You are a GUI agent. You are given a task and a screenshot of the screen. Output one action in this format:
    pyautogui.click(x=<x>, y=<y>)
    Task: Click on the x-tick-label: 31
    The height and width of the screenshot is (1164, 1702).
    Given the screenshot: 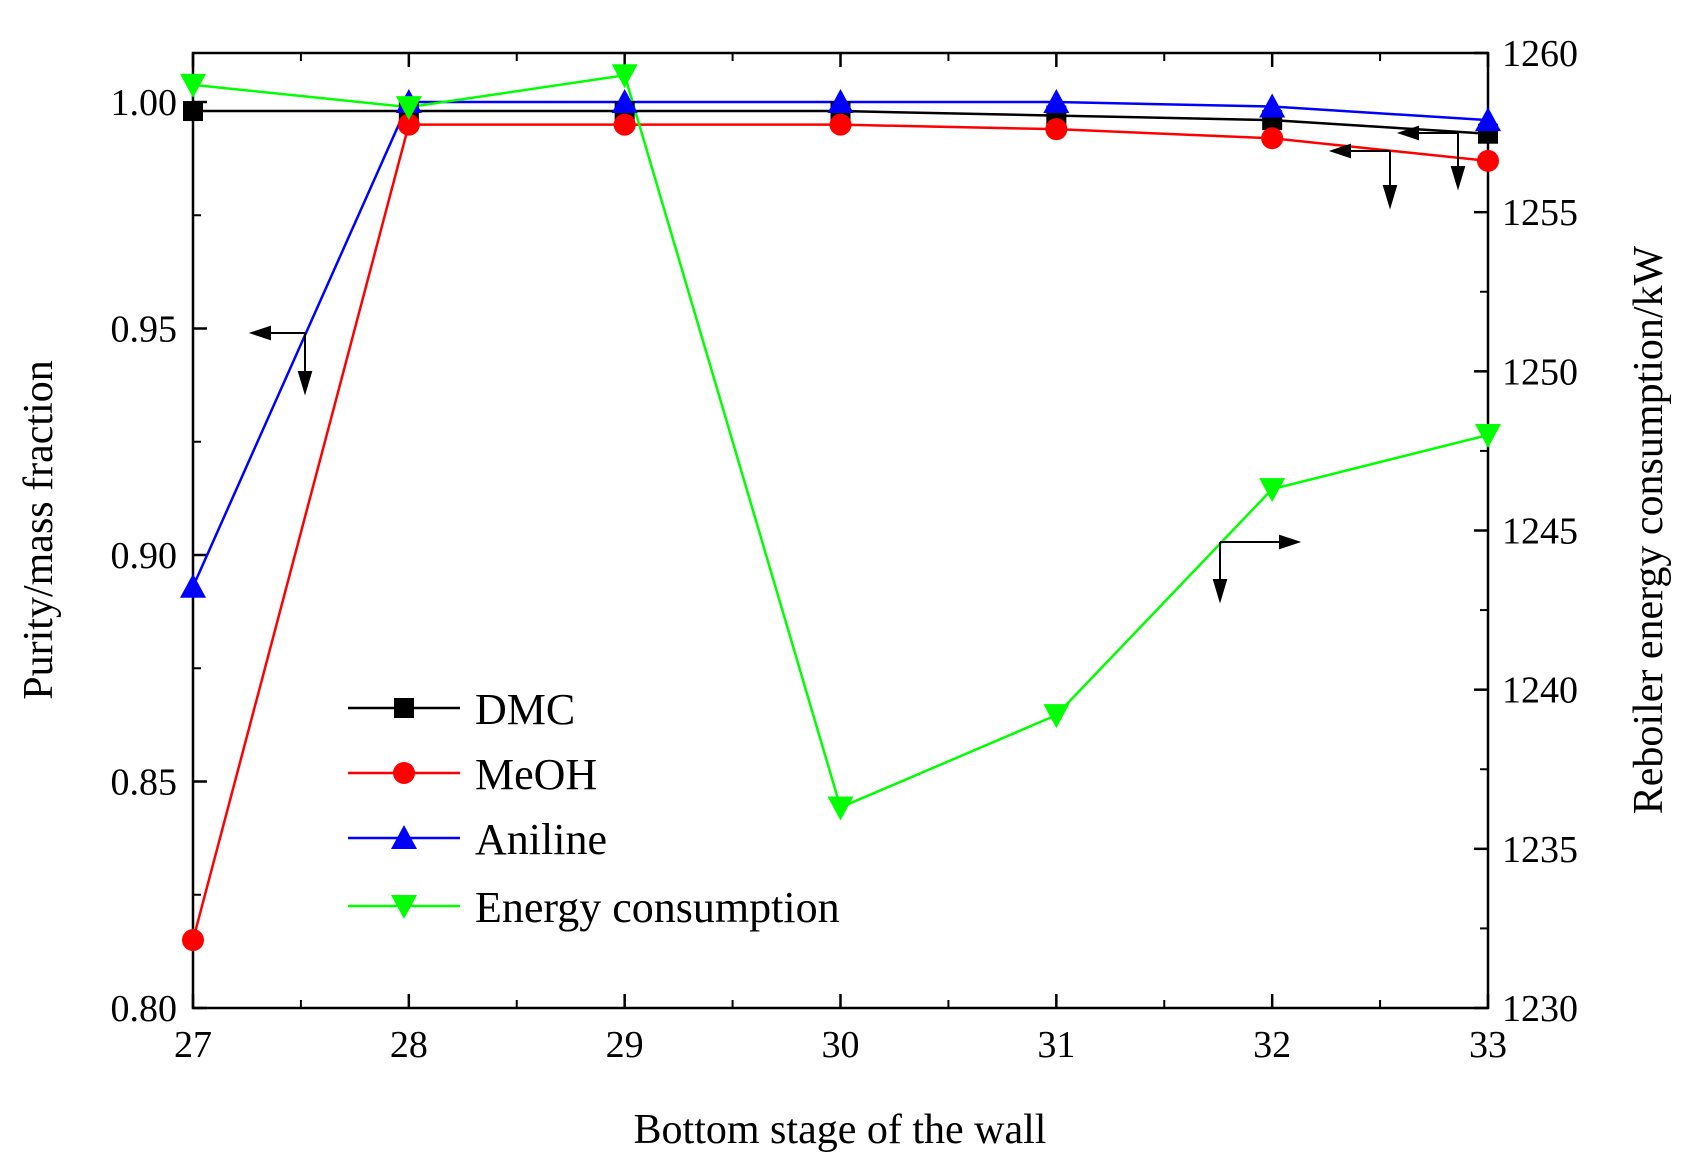 What is the action you would take?
    pyautogui.click(x=1056, y=1045)
    